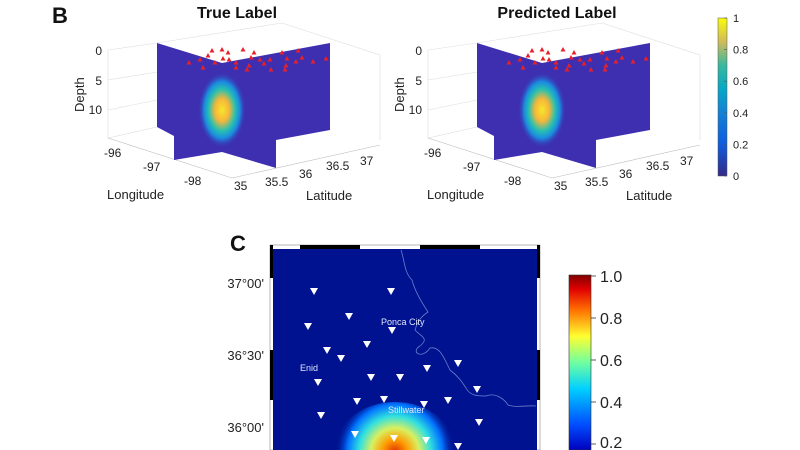  Describe the element at coordinates (244, 158) in the screenshot. I see `axis-line` at that location.